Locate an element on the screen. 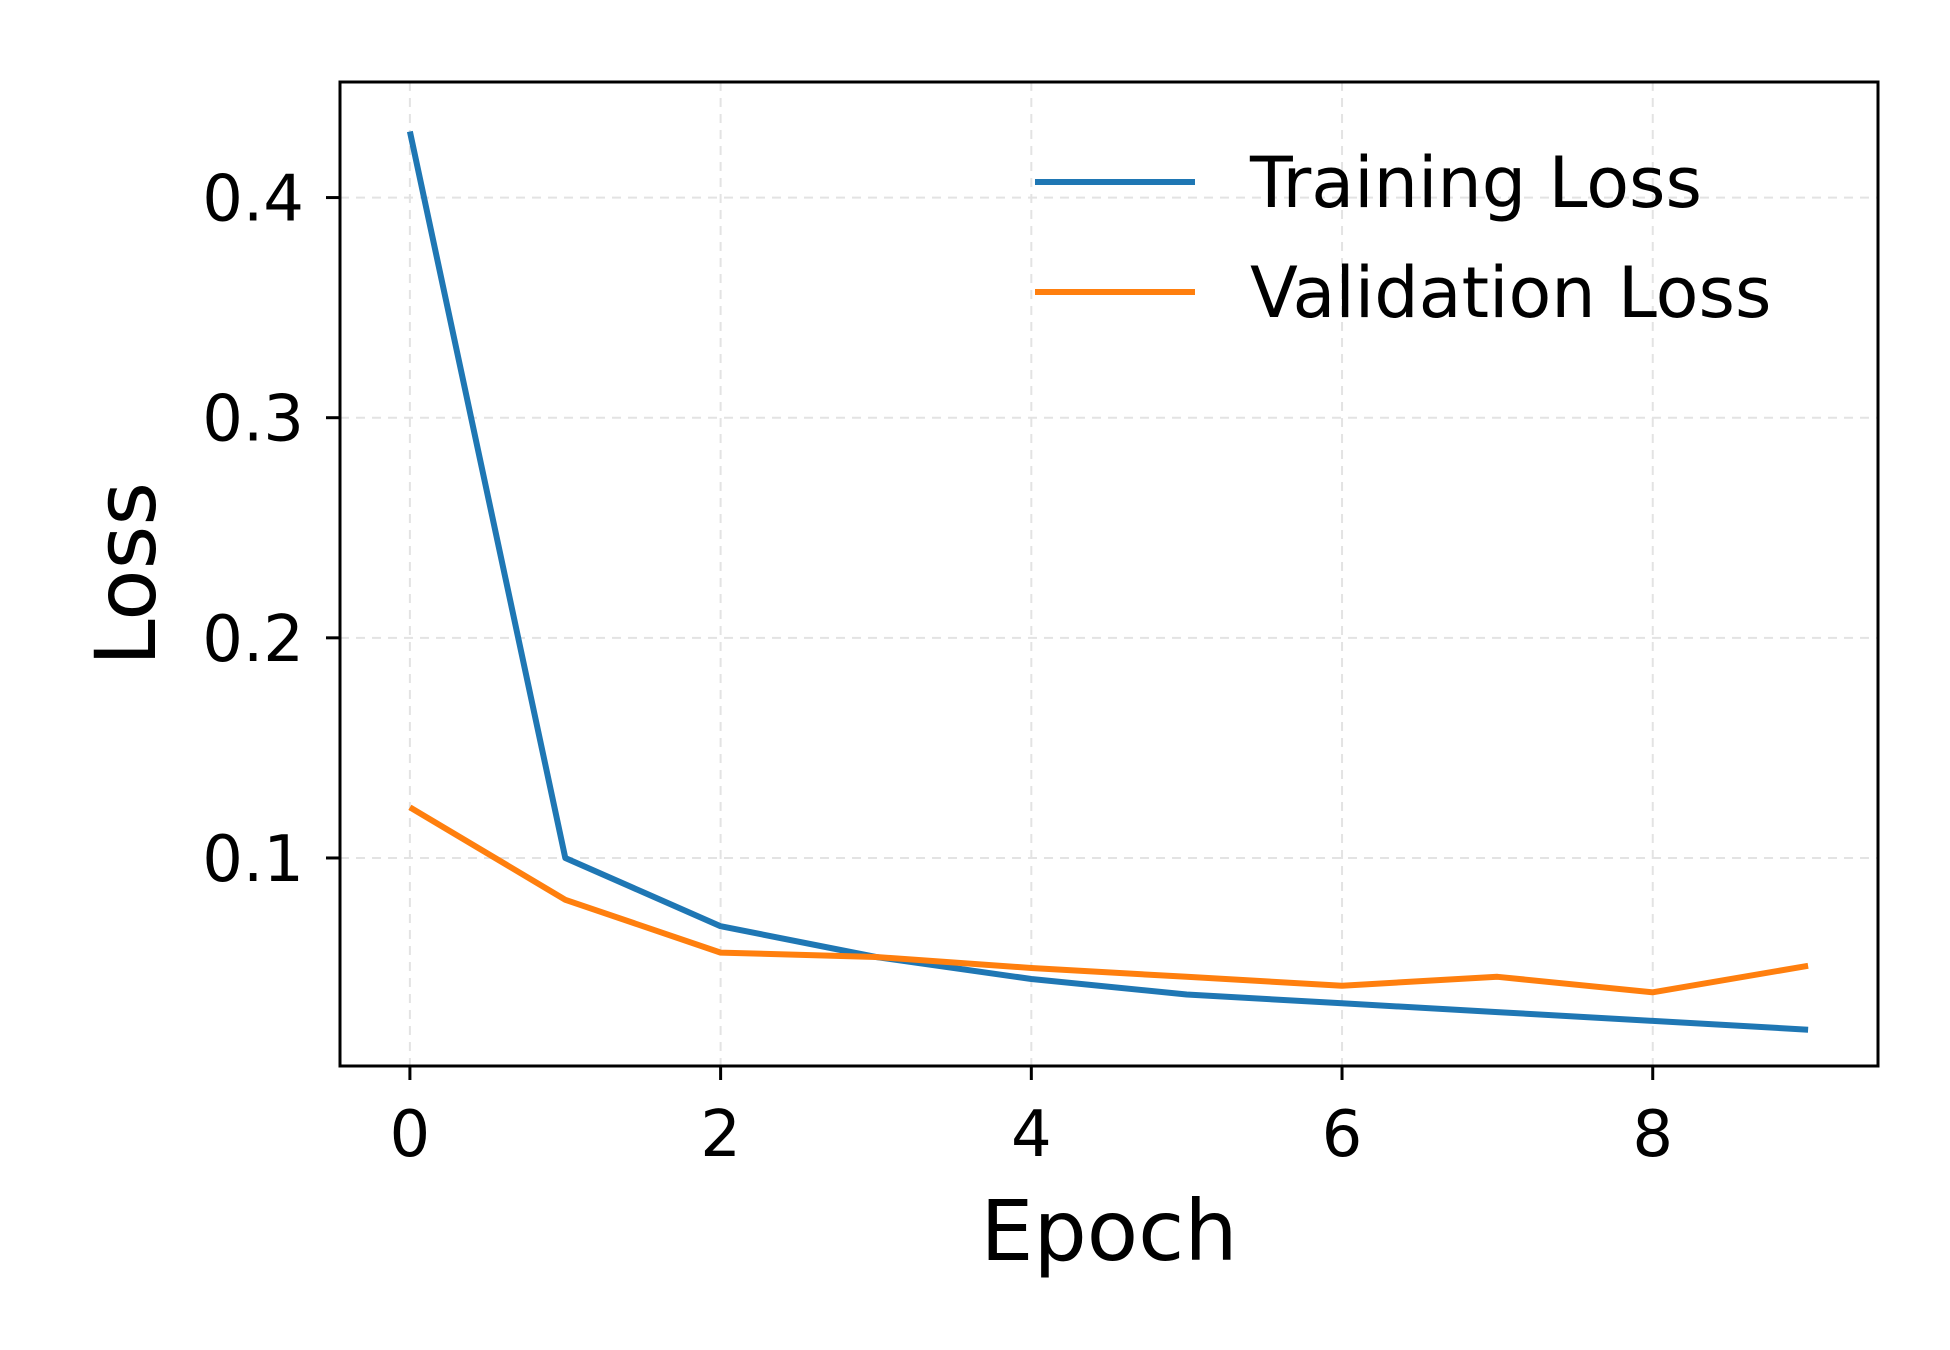 The width and height of the screenshot is (1950, 1350). x-axis-label: Epoch is located at coordinates (1108, 1231).